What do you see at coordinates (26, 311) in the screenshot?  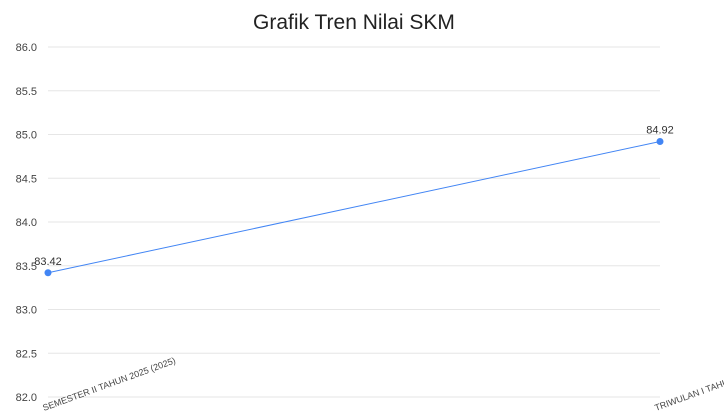 I see `y-tick-label: 83.0` at bounding box center [26, 311].